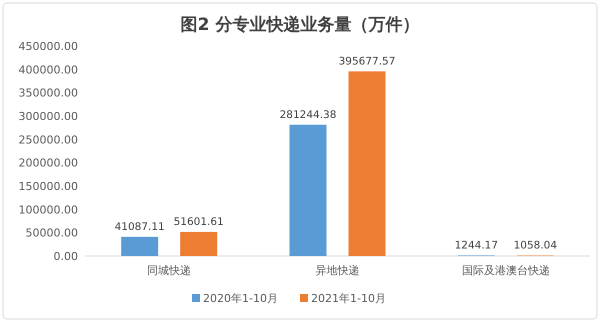 The image size is (600, 322). I want to click on data-label: 1244.17, so click(476, 245).